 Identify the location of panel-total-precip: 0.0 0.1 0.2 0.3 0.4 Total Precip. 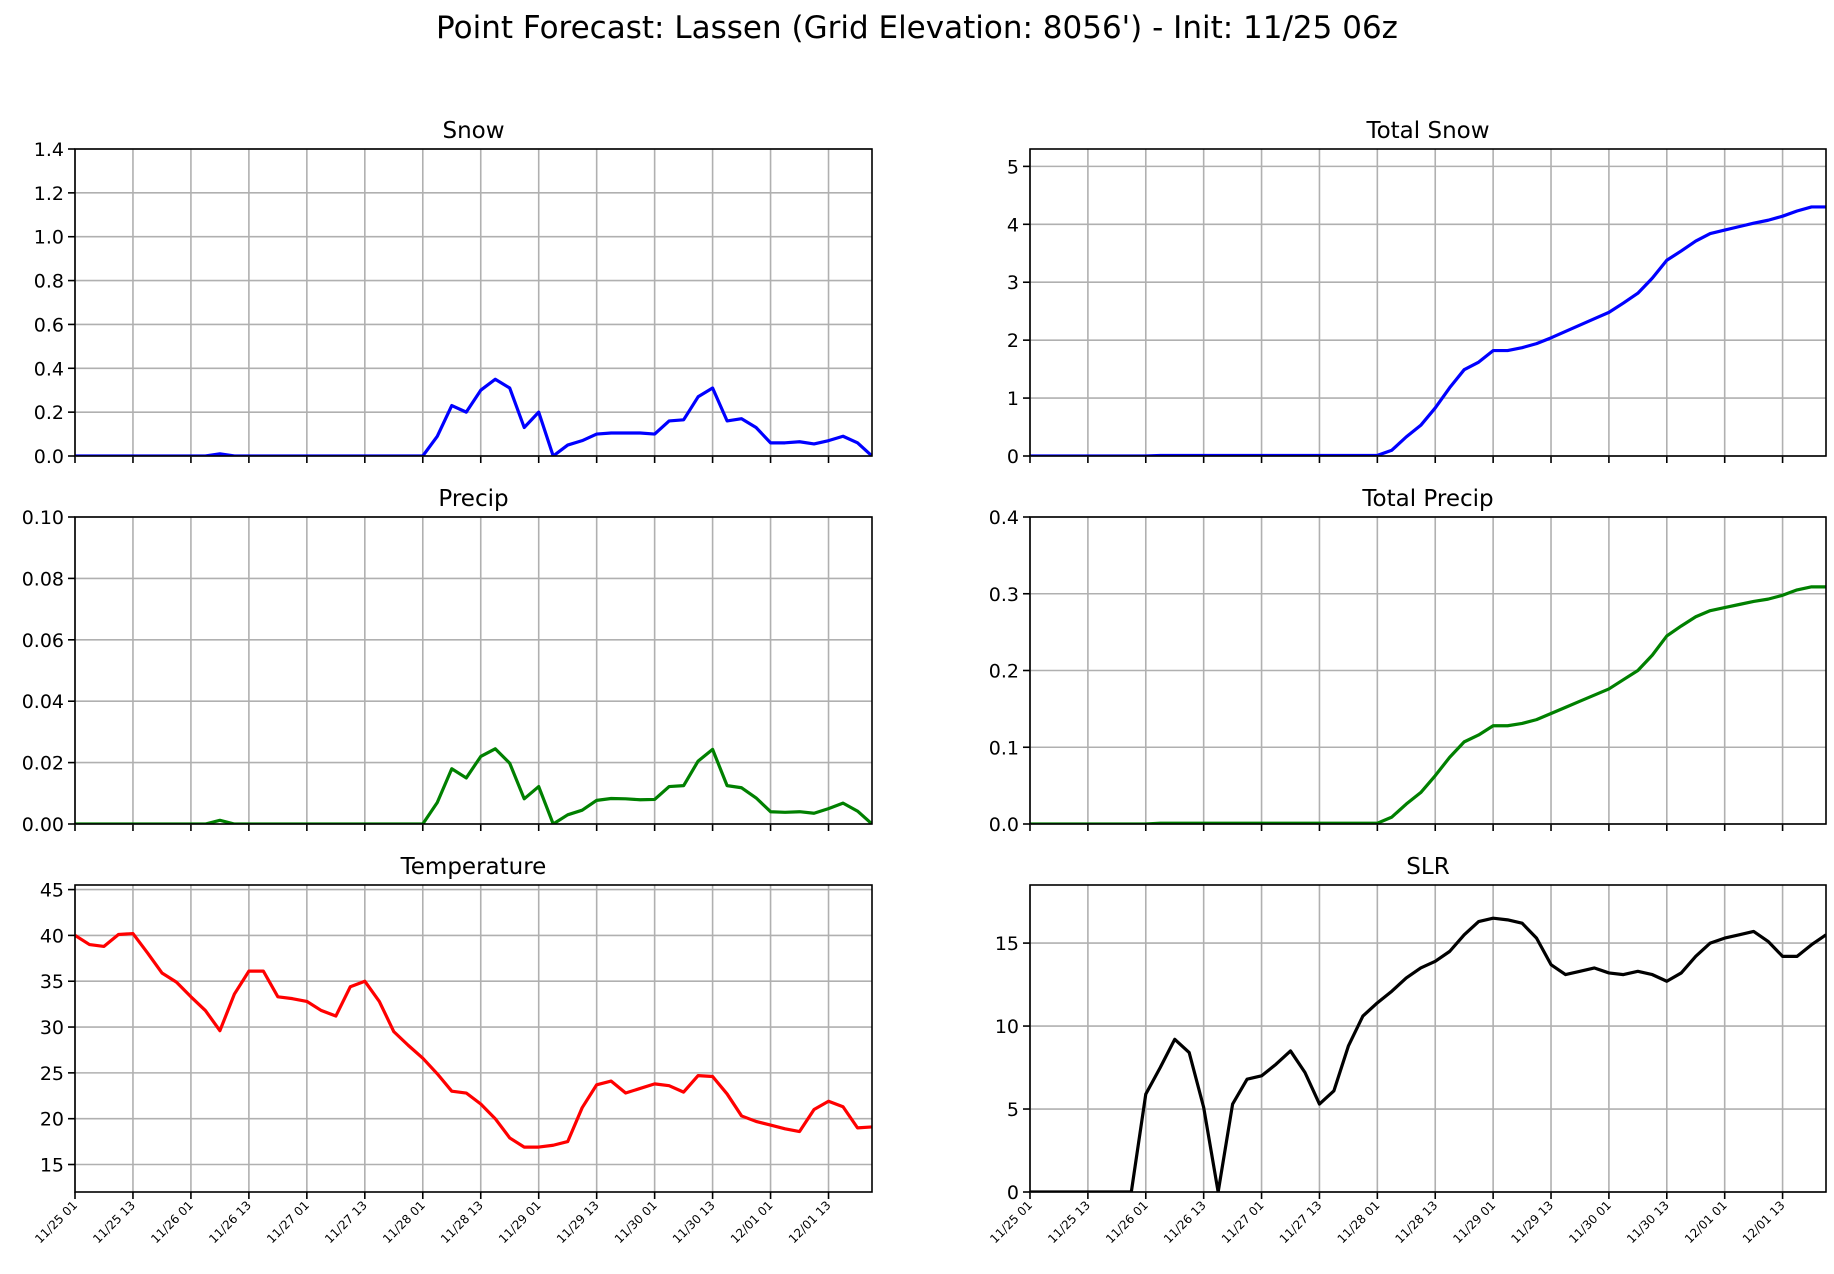
(1408, 661).